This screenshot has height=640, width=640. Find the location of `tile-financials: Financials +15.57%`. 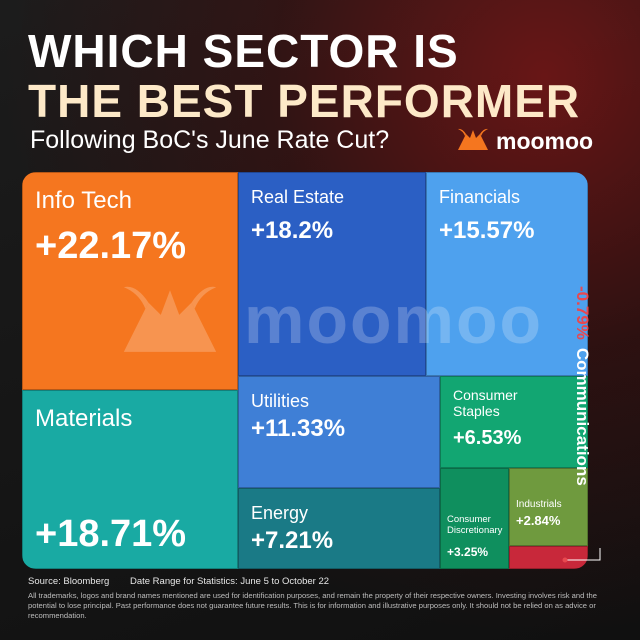

tile-financials: Financials +15.57% is located at coordinates (507, 274).